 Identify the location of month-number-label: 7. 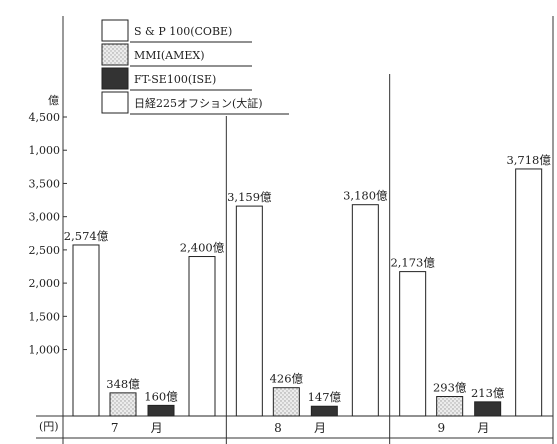
(115, 428).